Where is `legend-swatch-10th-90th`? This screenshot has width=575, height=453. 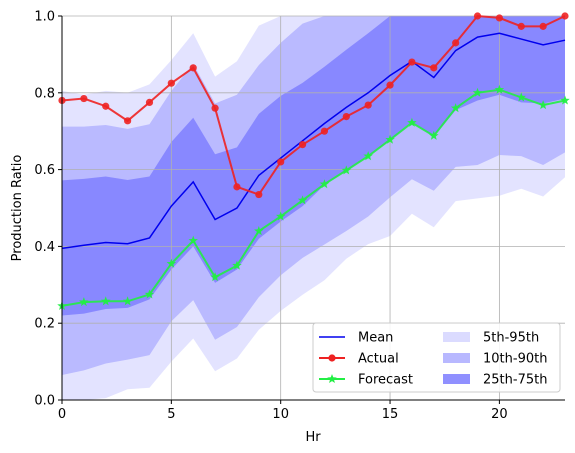
legend-swatch-10th-90th is located at coordinates (456, 358).